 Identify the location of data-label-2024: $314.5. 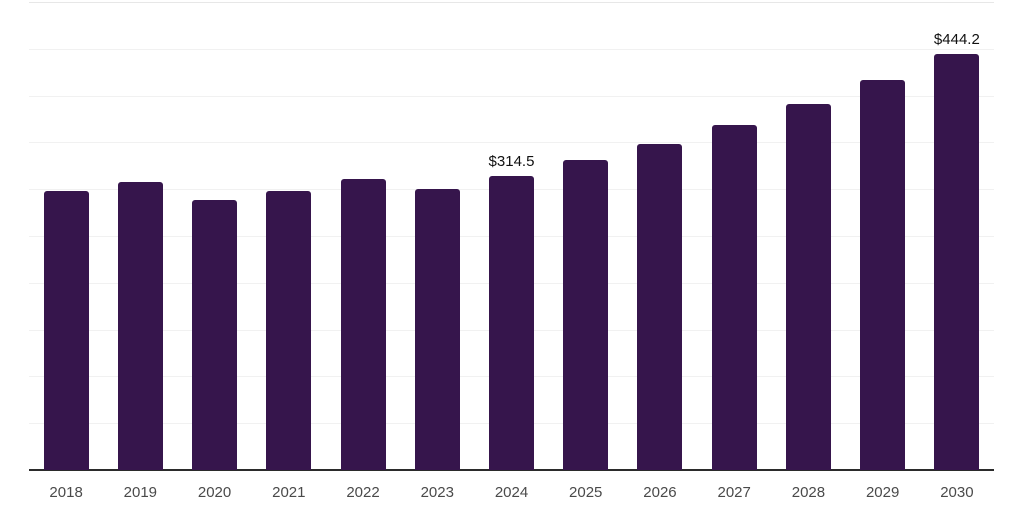
(511, 161).